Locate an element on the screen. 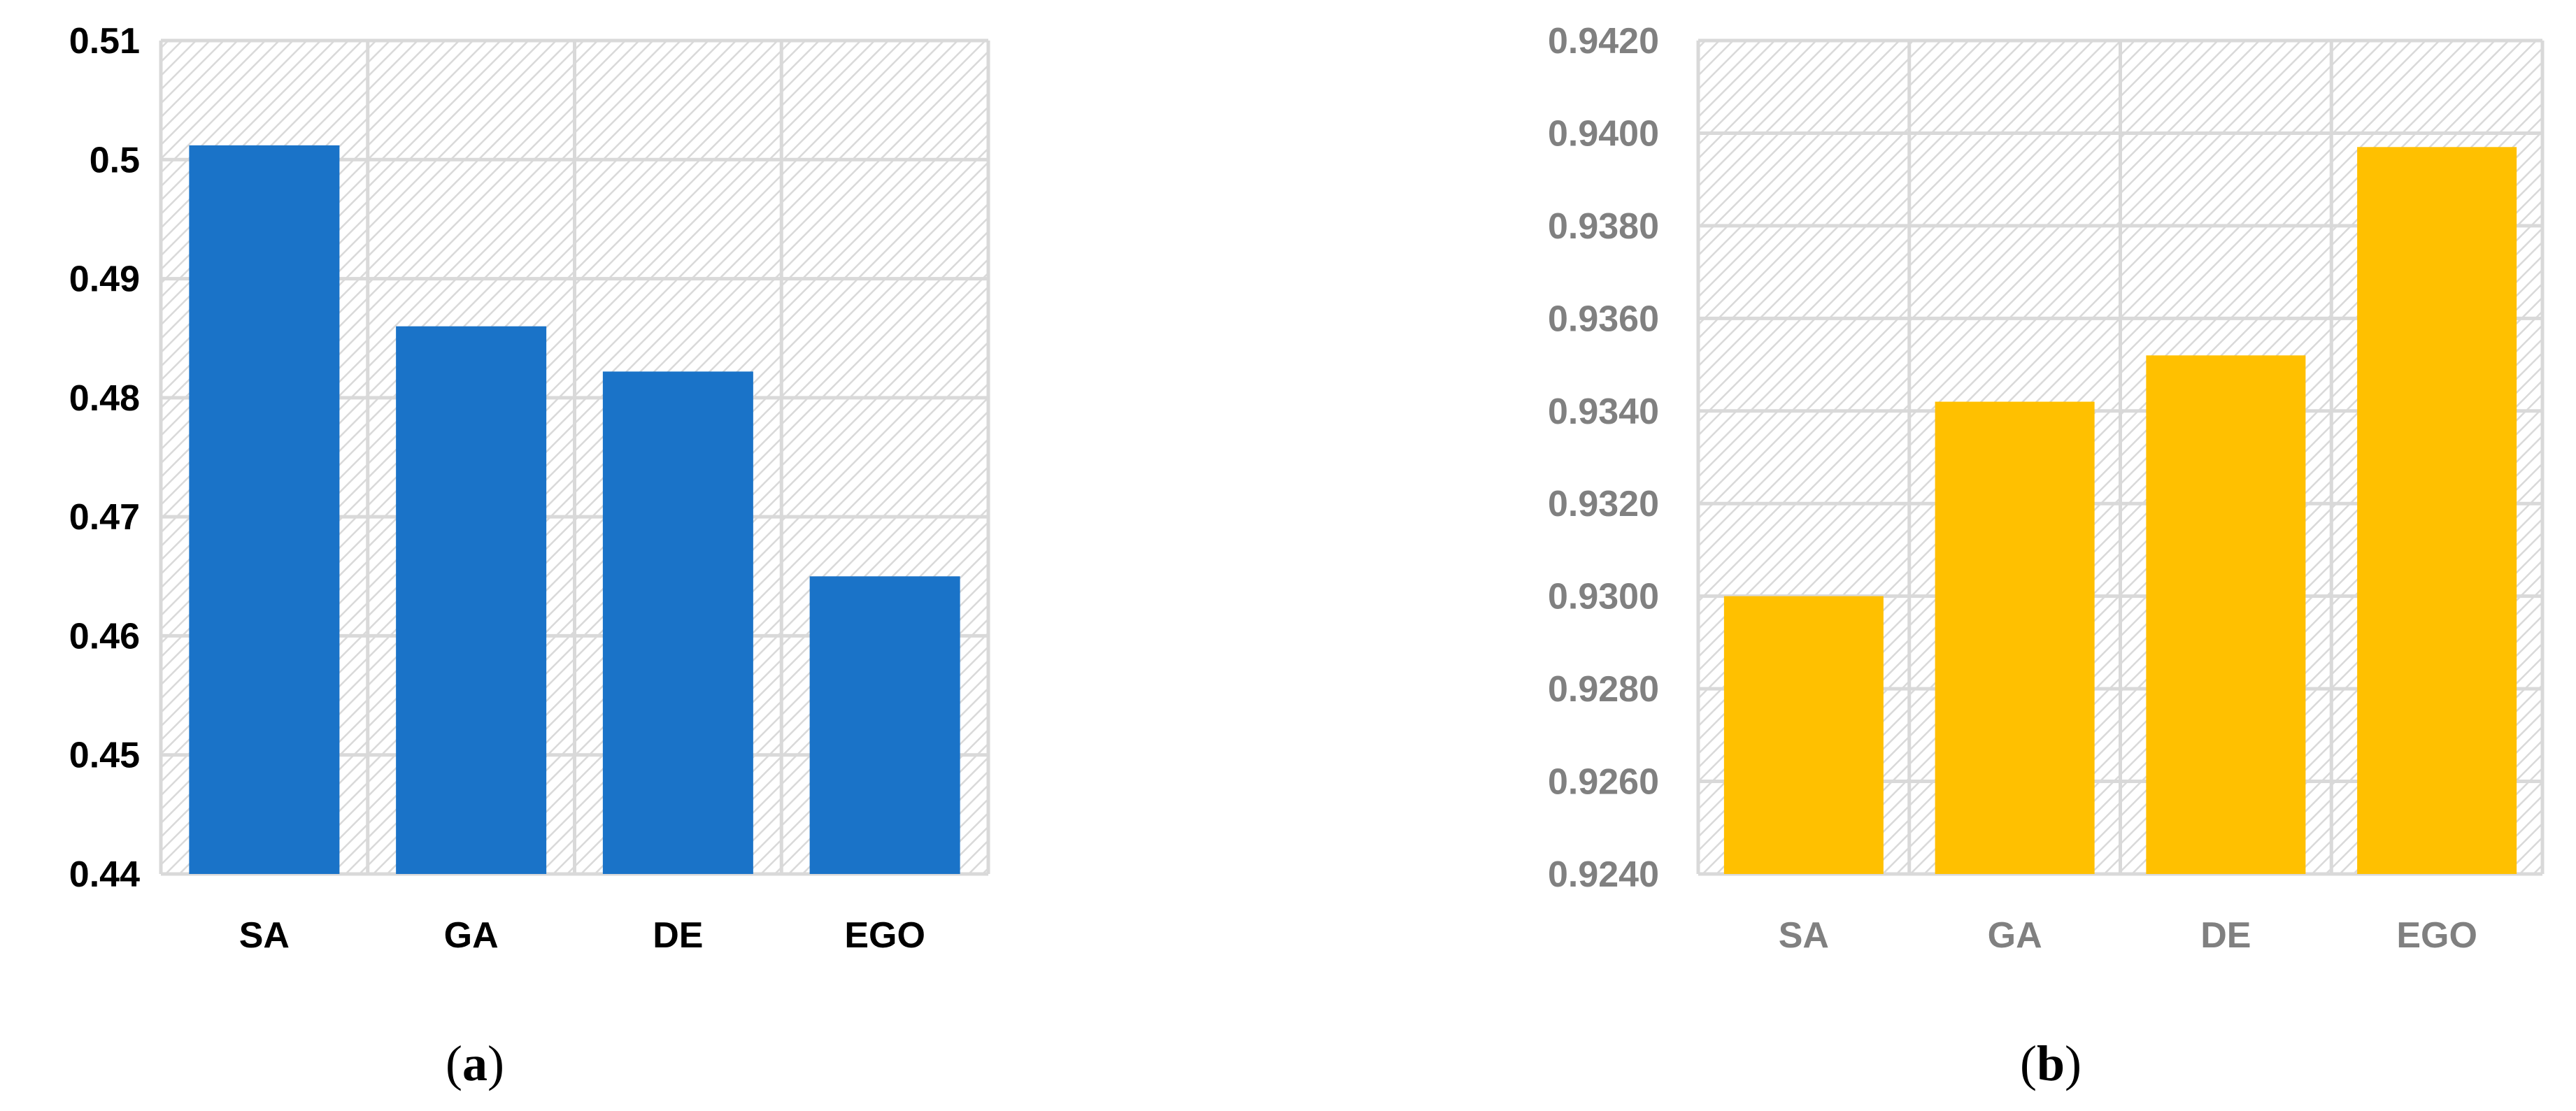  y-tick-label: 0.49 is located at coordinates (104, 279).